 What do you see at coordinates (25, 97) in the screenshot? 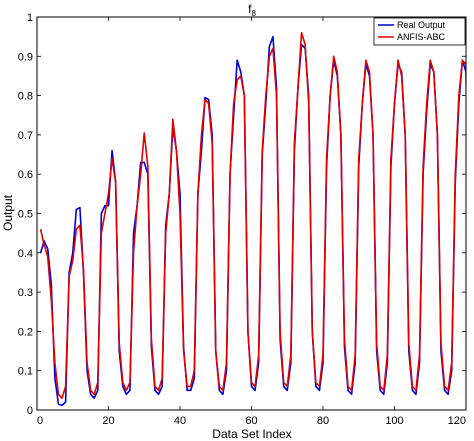
I see `y-tick-label: 0.8` at bounding box center [25, 97].